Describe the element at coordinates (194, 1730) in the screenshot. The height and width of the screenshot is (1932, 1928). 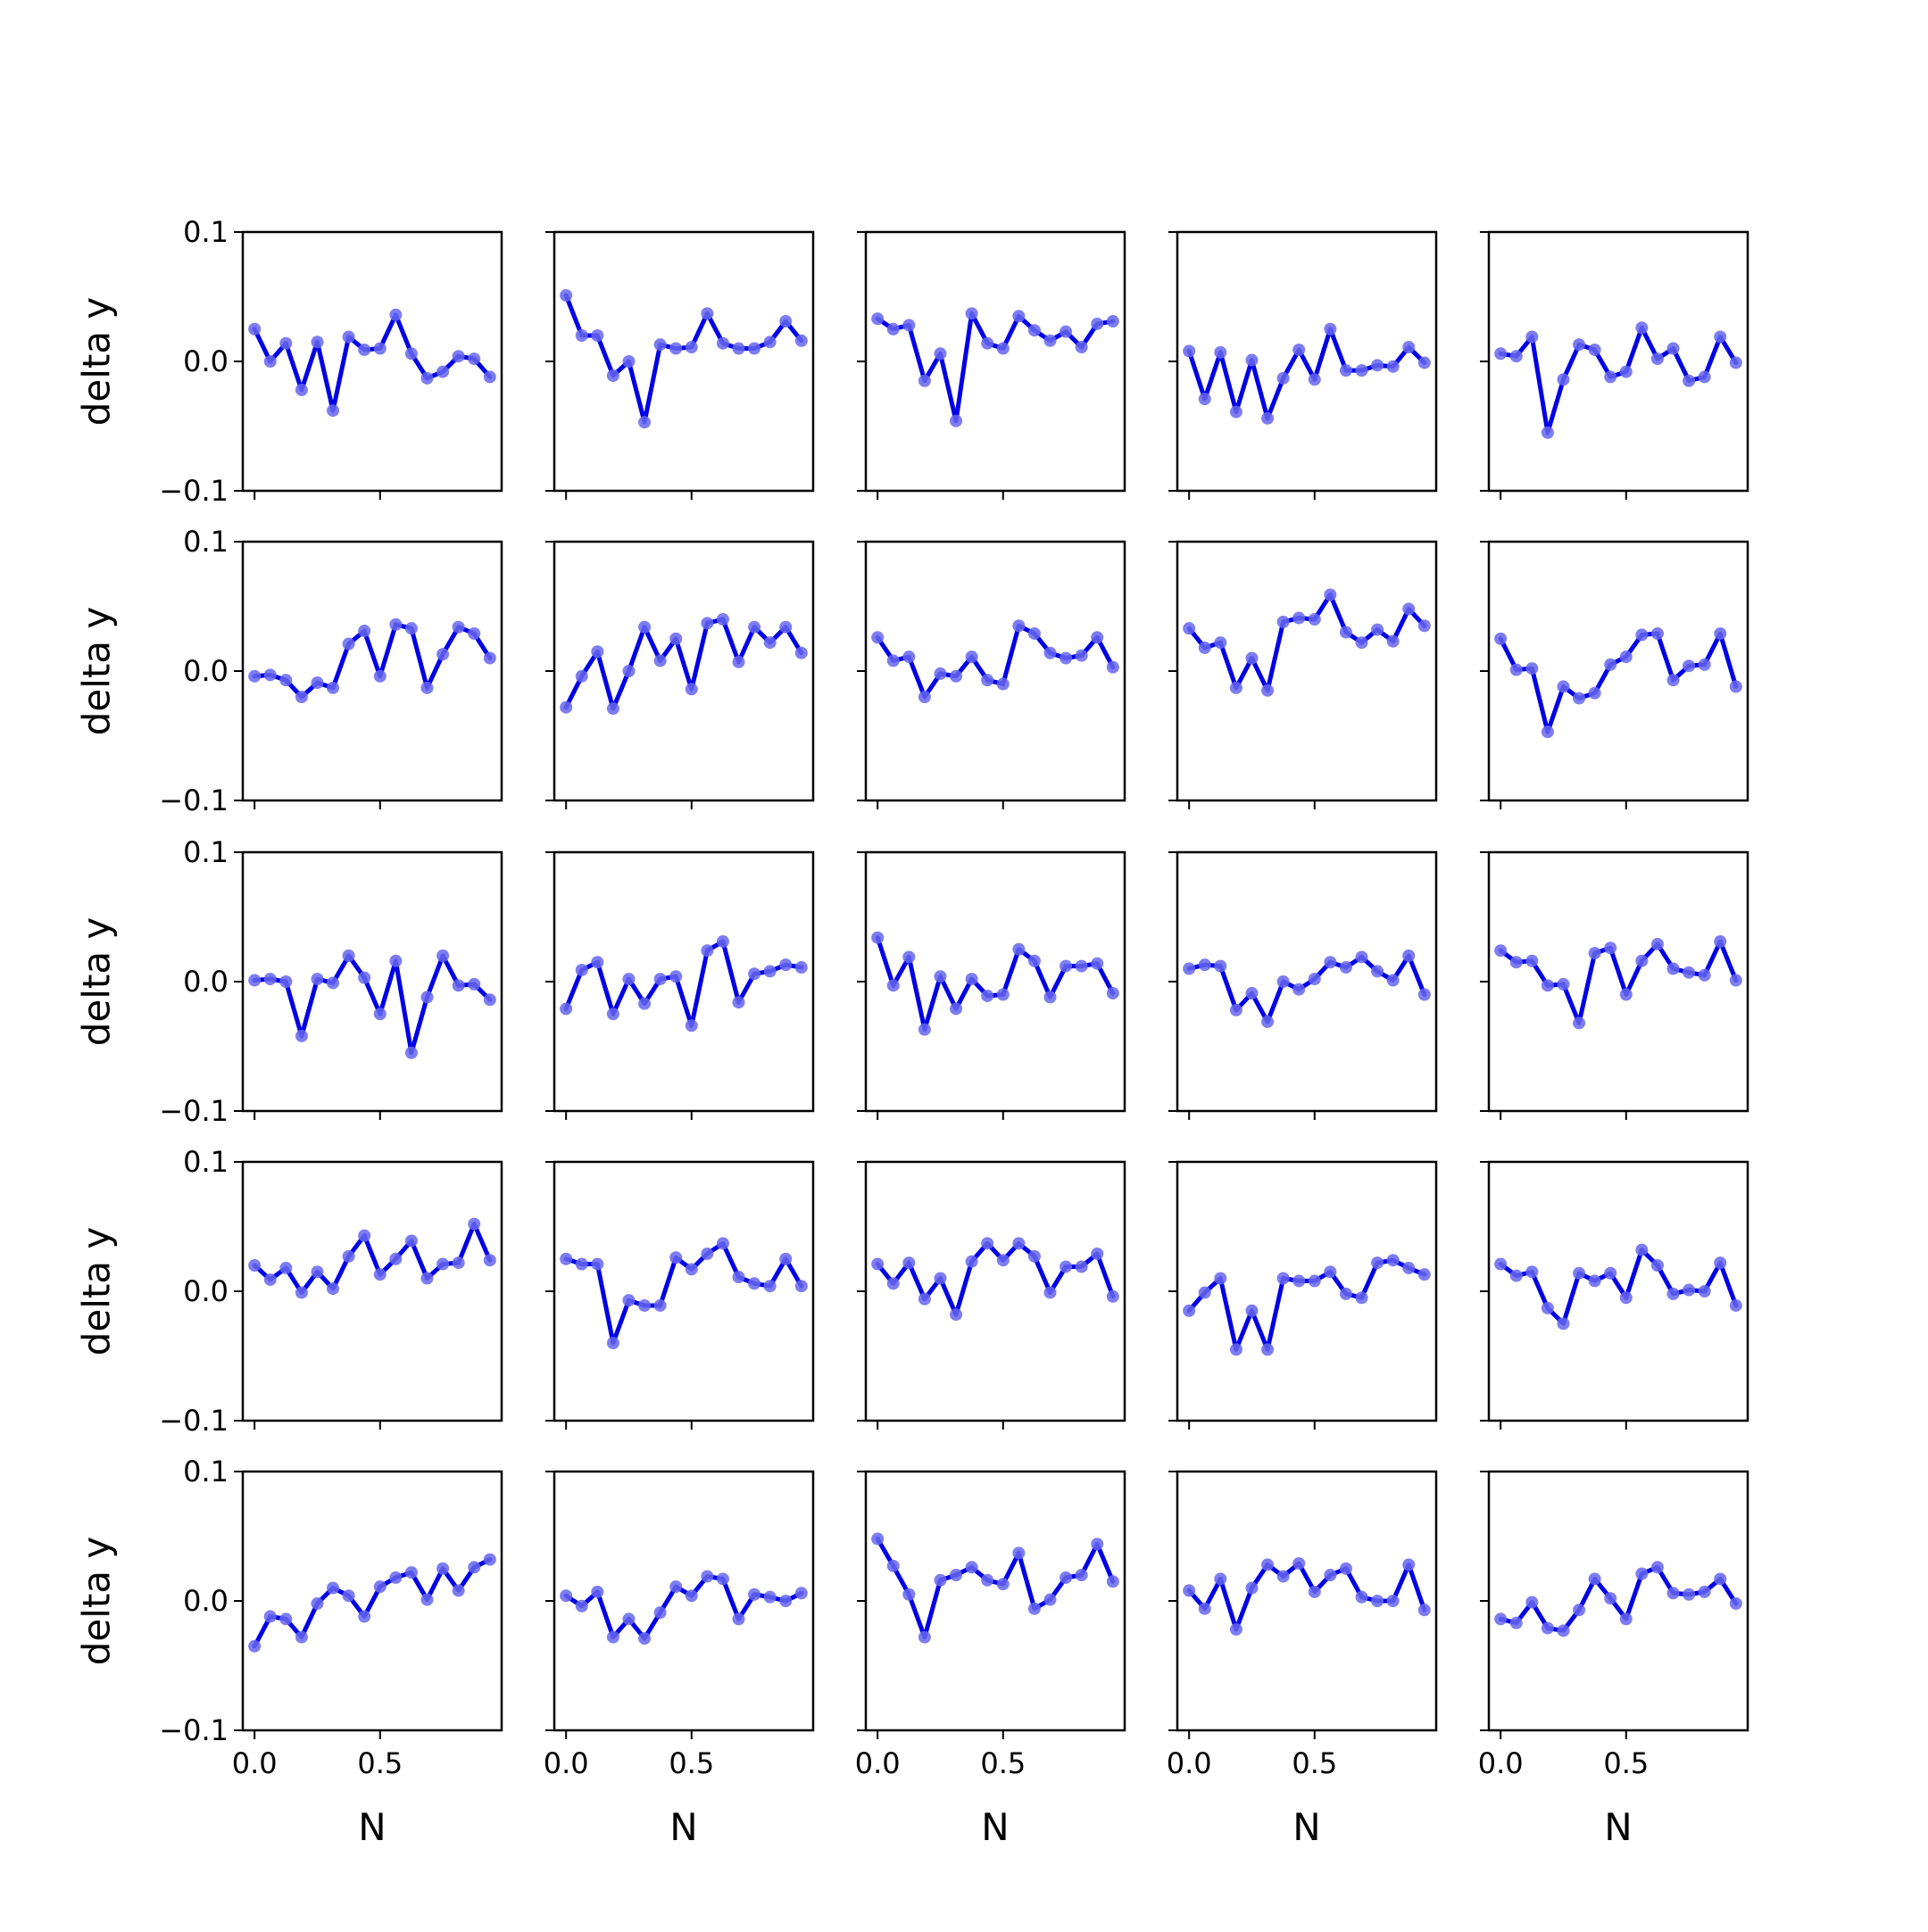
I see `y-tick-label: −0.1` at that location.